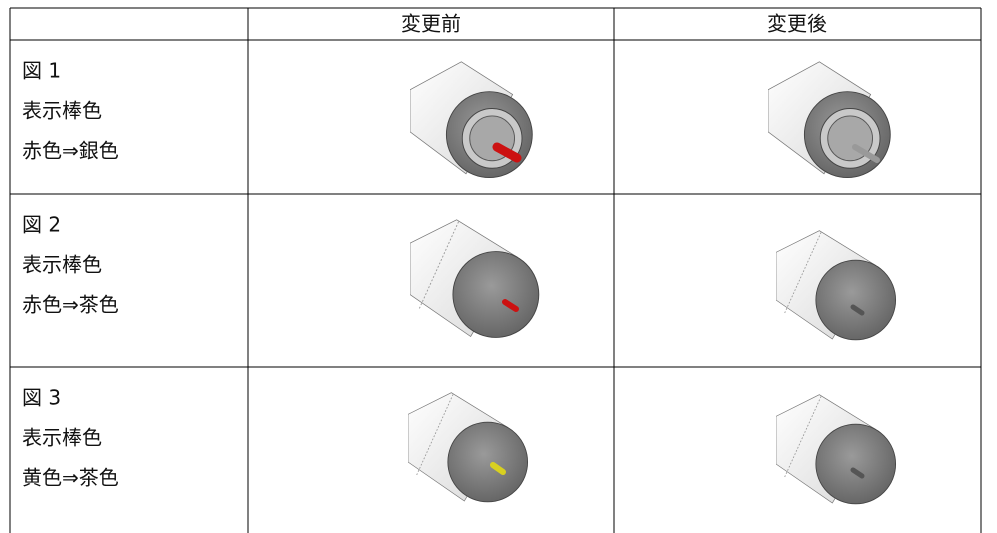 The image size is (997, 533). Describe the element at coordinates (41, 225) in the screenshot. I see `row-label: 図 2` at that location.